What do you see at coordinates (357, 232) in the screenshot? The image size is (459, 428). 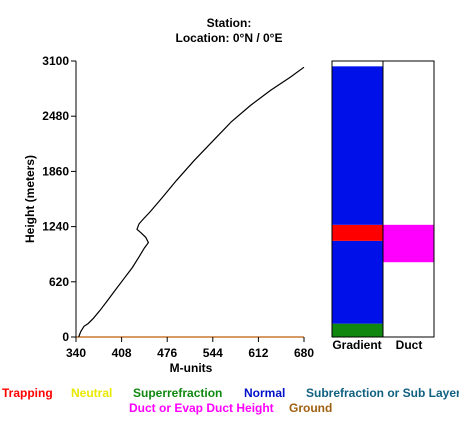 I see `gradient-segment-trapping` at bounding box center [357, 232].